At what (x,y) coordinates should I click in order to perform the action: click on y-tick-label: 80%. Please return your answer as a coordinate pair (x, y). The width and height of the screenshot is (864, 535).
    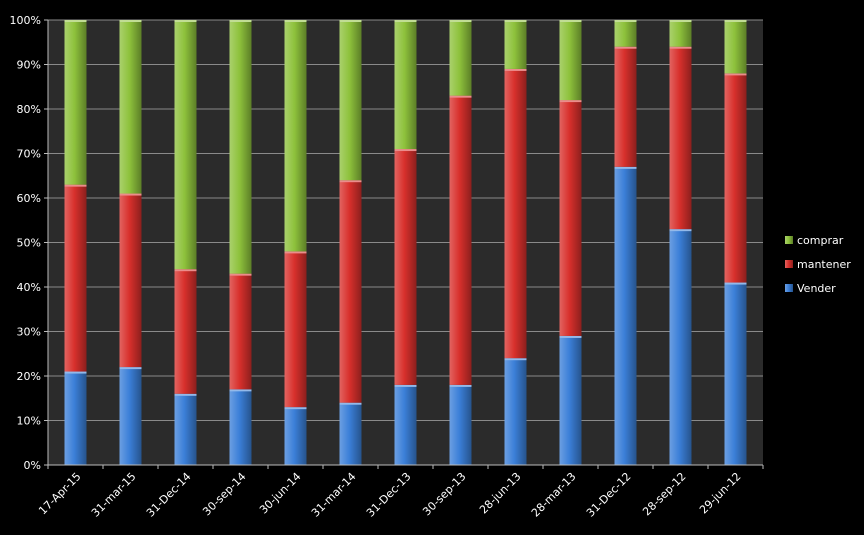
    Looking at the image, I should click on (29, 109).